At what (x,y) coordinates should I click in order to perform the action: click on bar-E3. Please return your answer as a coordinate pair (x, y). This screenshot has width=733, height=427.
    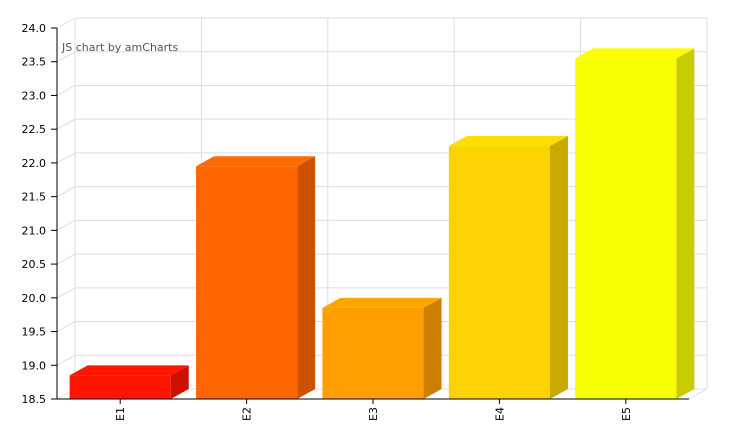
    Looking at the image, I should click on (382, 348).